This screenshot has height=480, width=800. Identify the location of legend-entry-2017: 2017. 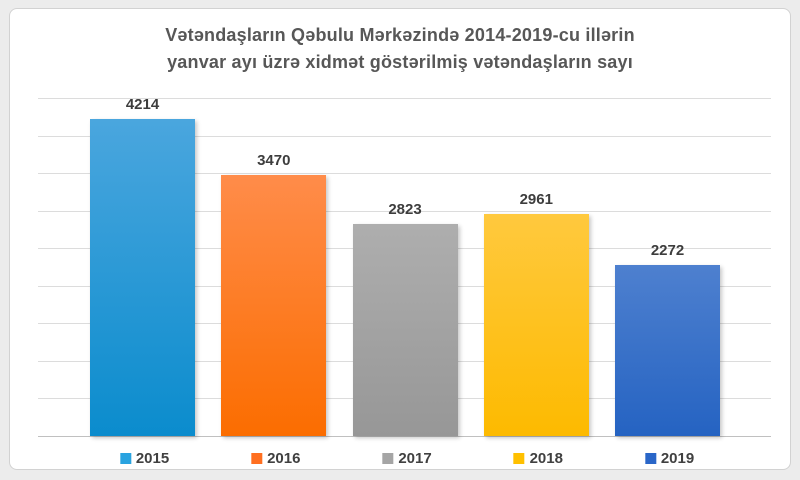
(407, 458).